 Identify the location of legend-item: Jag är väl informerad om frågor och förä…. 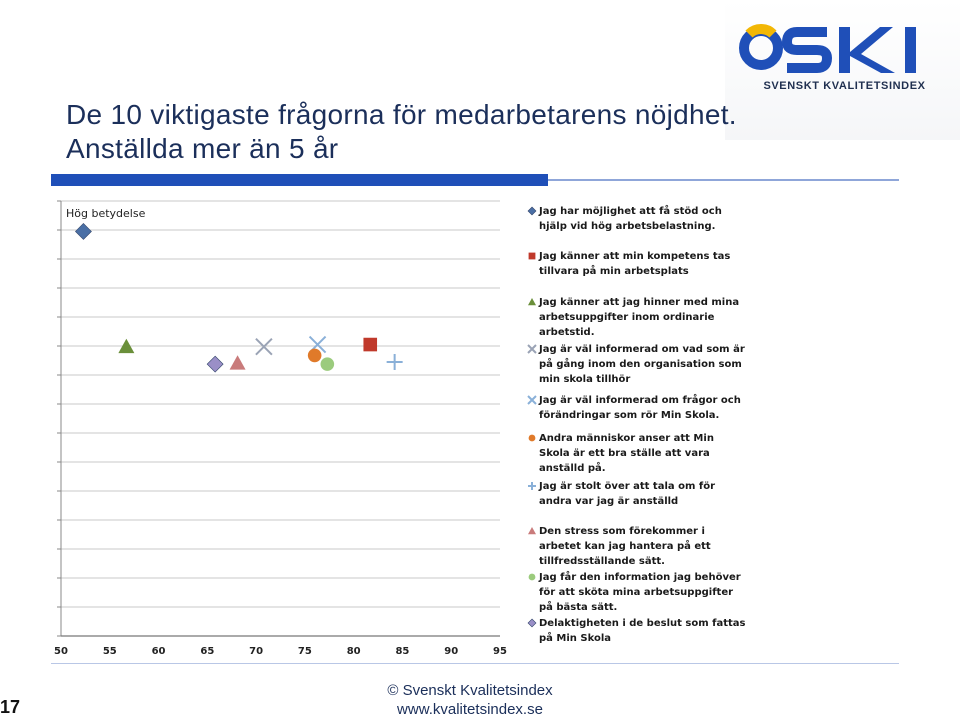
(637, 408).